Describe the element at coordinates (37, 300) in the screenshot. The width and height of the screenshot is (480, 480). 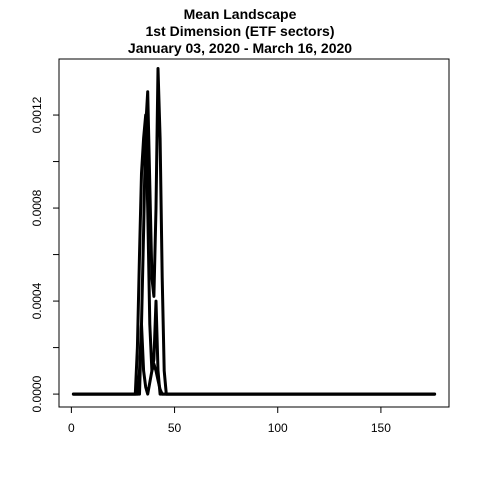
I see `y-tick-label: 0.0004` at that location.